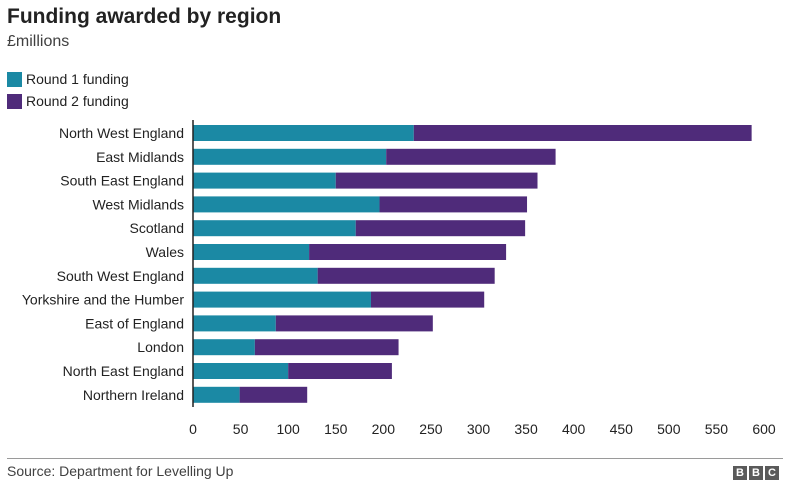 Image resolution: width=803 pixels, height=493 pixels. What do you see at coordinates (77, 79) in the screenshot?
I see `legend-label-round-1: Round 1 funding` at bounding box center [77, 79].